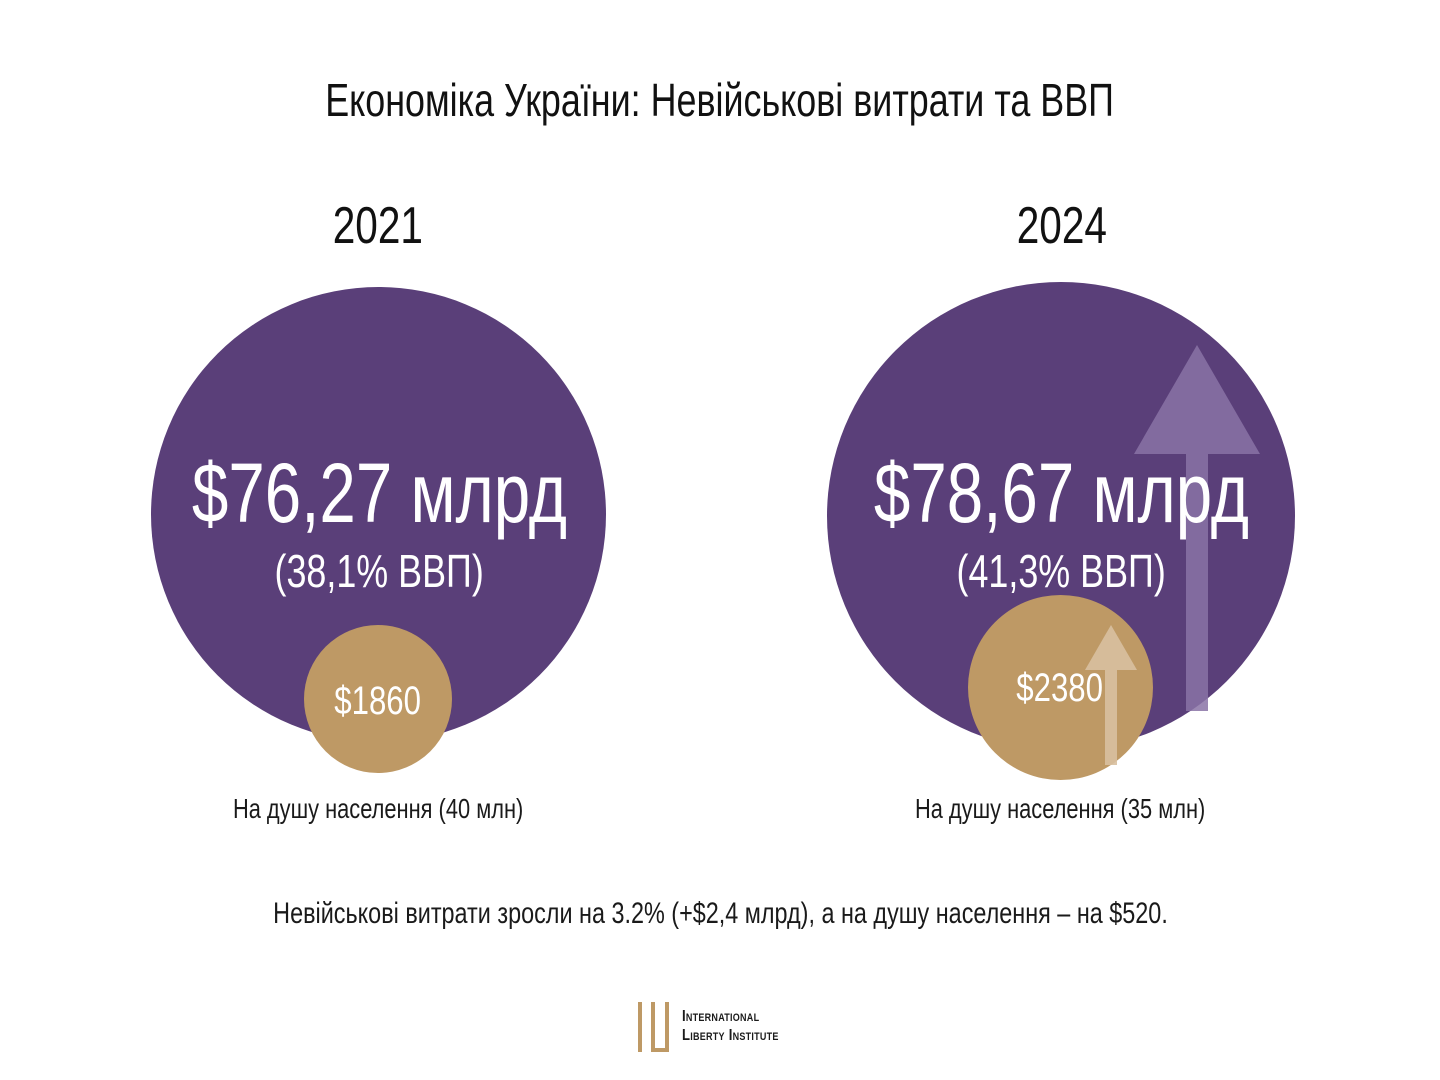  What do you see at coordinates (1062, 226) in the screenshot?
I see `year-label-2024: 2024` at bounding box center [1062, 226].